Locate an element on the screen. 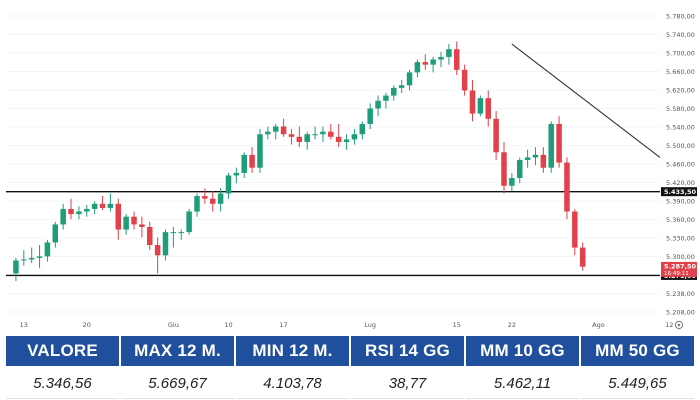 Image resolution: width=700 pixels, height=400 pixels. y-tick-label: 5.580,00 is located at coordinates (680, 109).